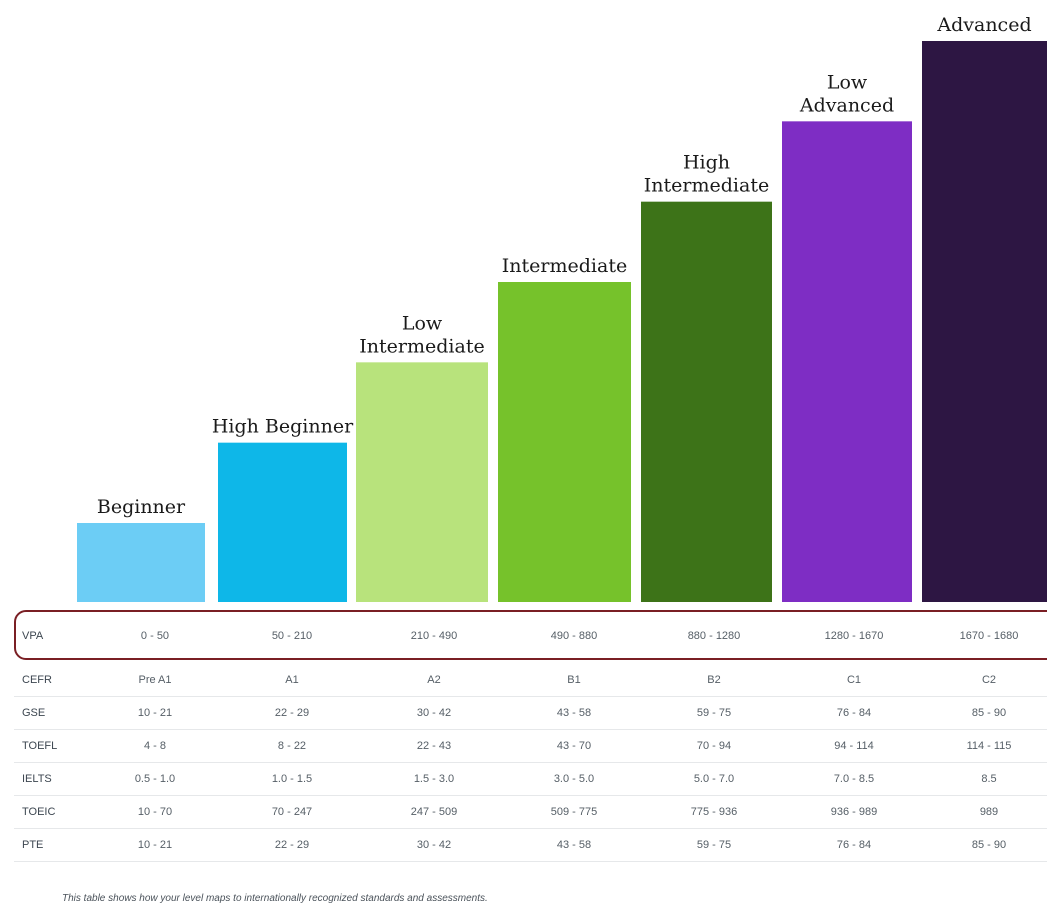 The image size is (1047, 910). Describe the element at coordinates (141, 562) in the screenshot. I see `bar-beginner` at that location.